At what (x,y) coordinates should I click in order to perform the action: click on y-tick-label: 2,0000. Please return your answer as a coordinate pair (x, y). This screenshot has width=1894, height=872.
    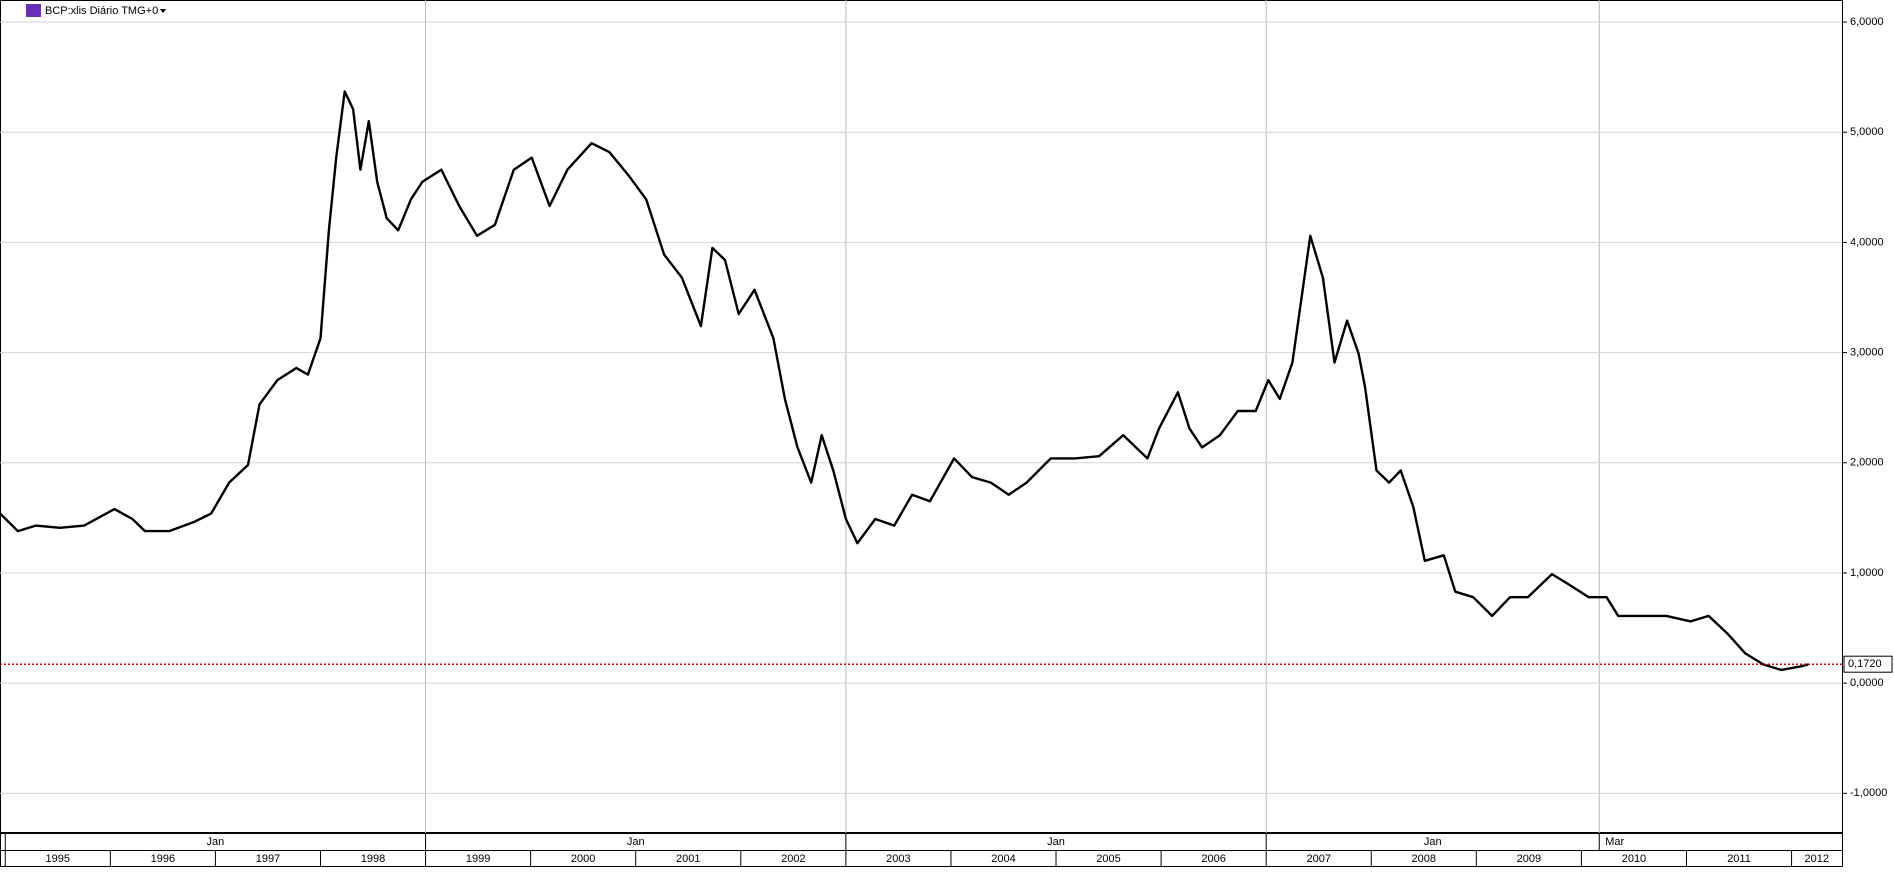
    Looking at the image, I should click on (1867, 463).